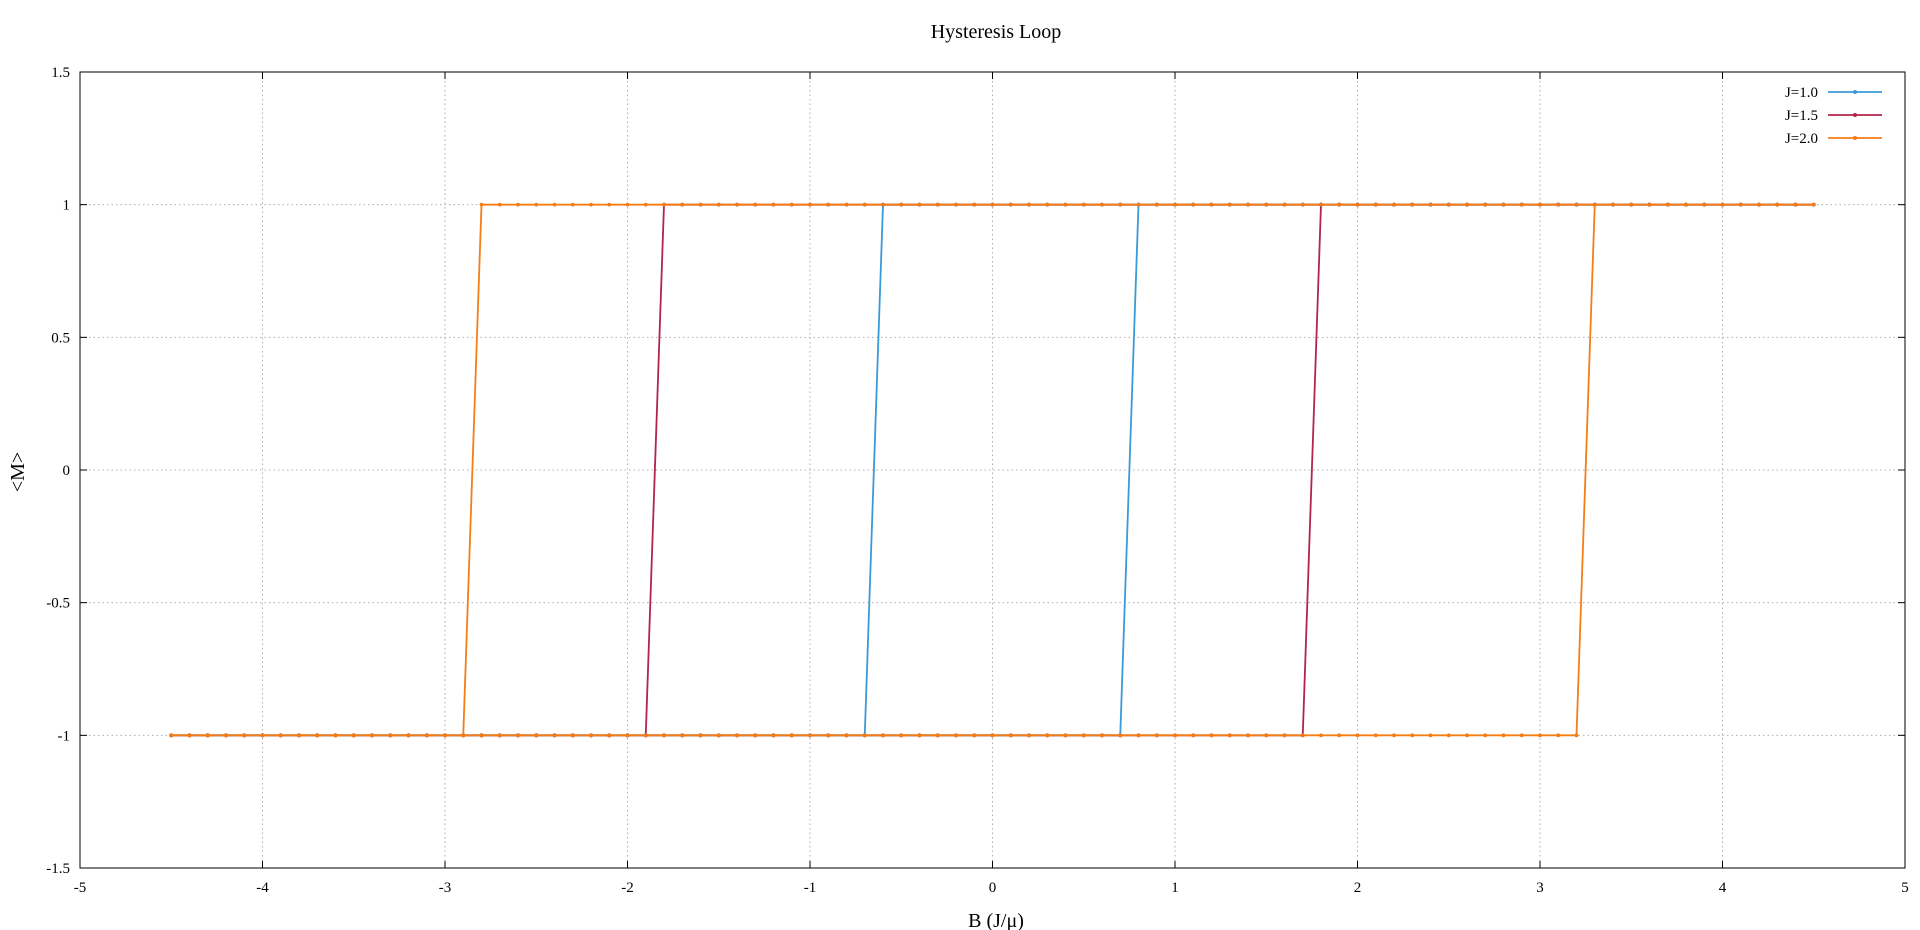 This screenshot has height=930, width=1920. Describe the element at coordinates (810, 888) in the screenshot. I see `x-tick-label: -1` at that location.